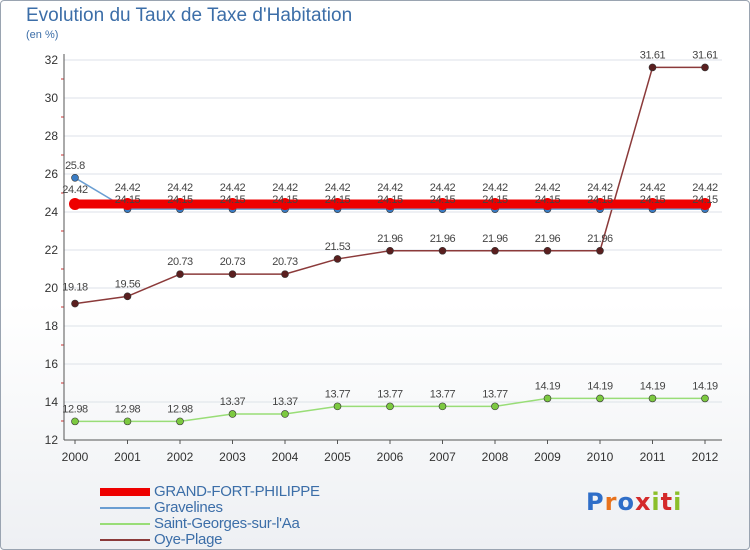  What do you see at coordinates (495, 394) in the screenshot?
I see `data-label-saint-georges-sur-l-aa-2008: 13.77` at bounding box center [495, 394].